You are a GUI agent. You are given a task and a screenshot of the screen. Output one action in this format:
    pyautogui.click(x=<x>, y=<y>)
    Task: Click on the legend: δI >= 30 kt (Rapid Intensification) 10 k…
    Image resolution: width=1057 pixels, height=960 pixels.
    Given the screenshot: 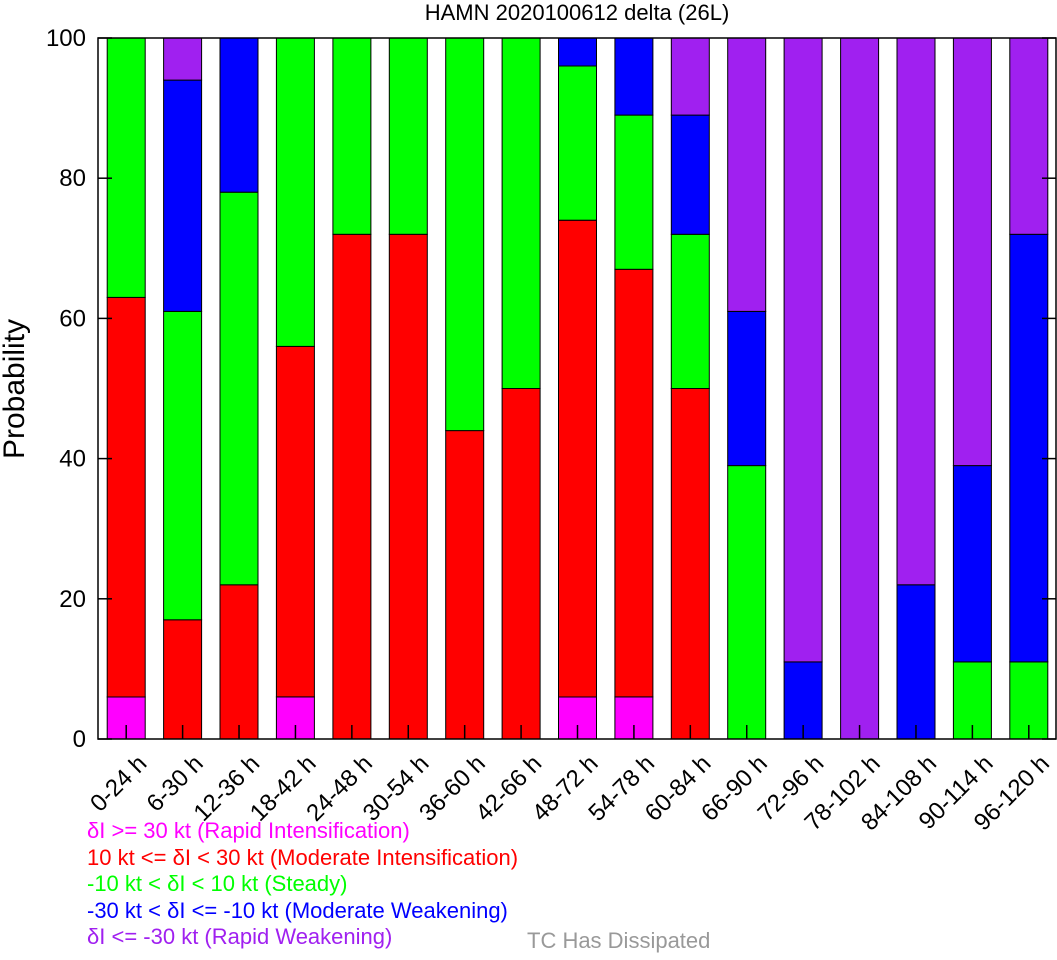 What is the action you would take?
    pyautogui.click(x=302, y=884)
    